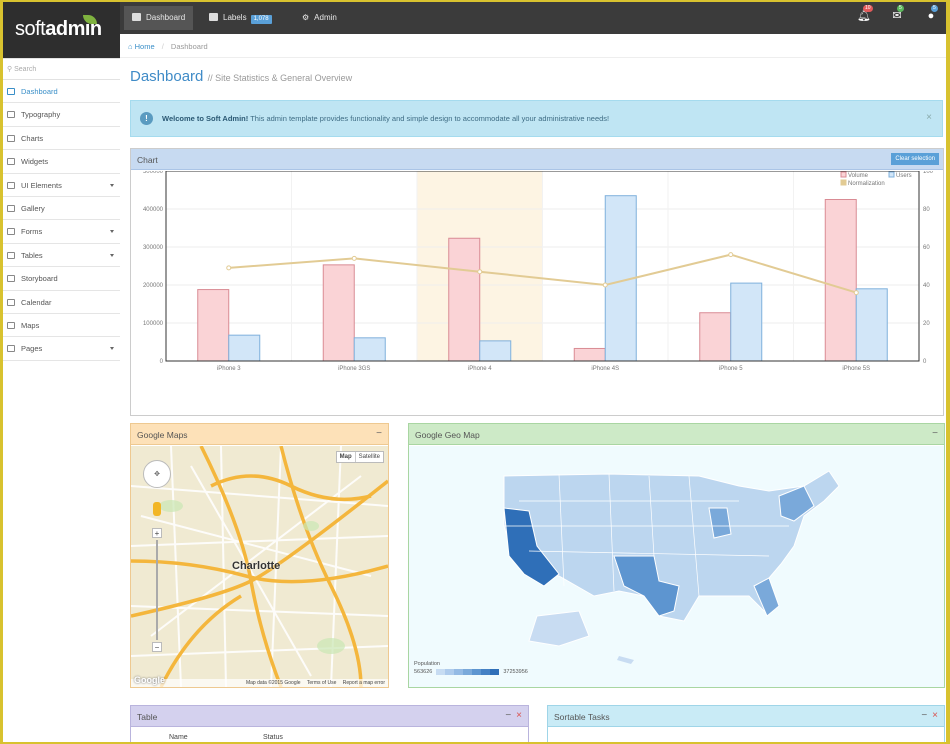  I want to click on sidebar-item-tables: Tables, so click(61, 256).